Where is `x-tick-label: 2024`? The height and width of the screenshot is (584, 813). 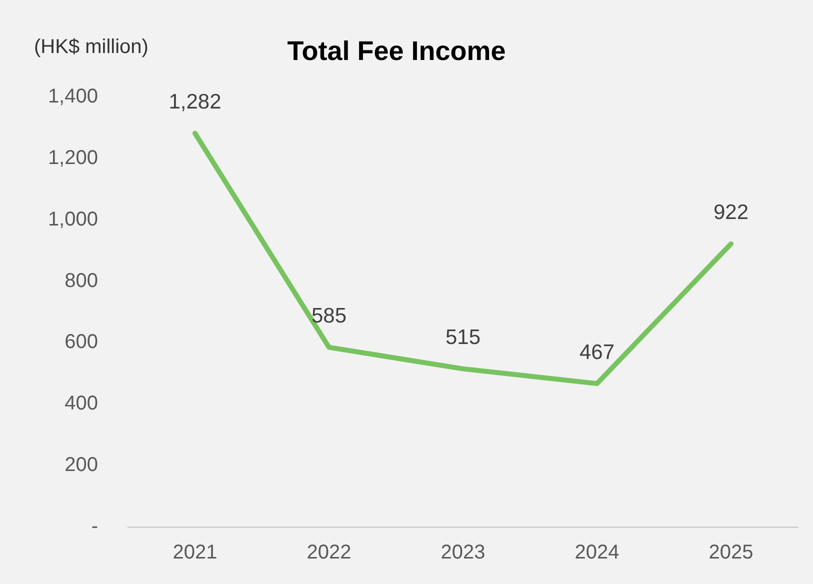
x-tick-label: 2024 is located at coordinates (597, 553).